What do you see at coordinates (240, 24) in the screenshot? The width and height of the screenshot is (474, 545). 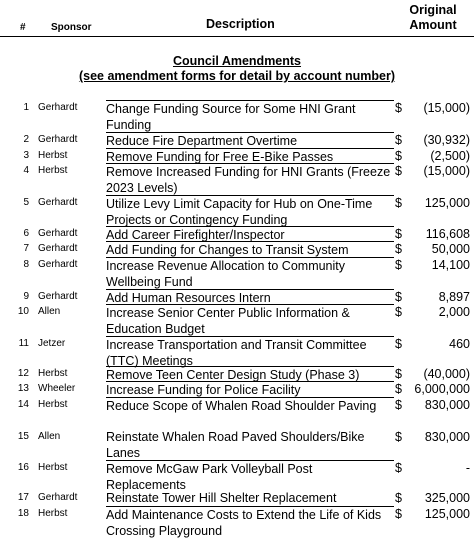 I see `column-header-description: Description` at bounding box center [240, 24].